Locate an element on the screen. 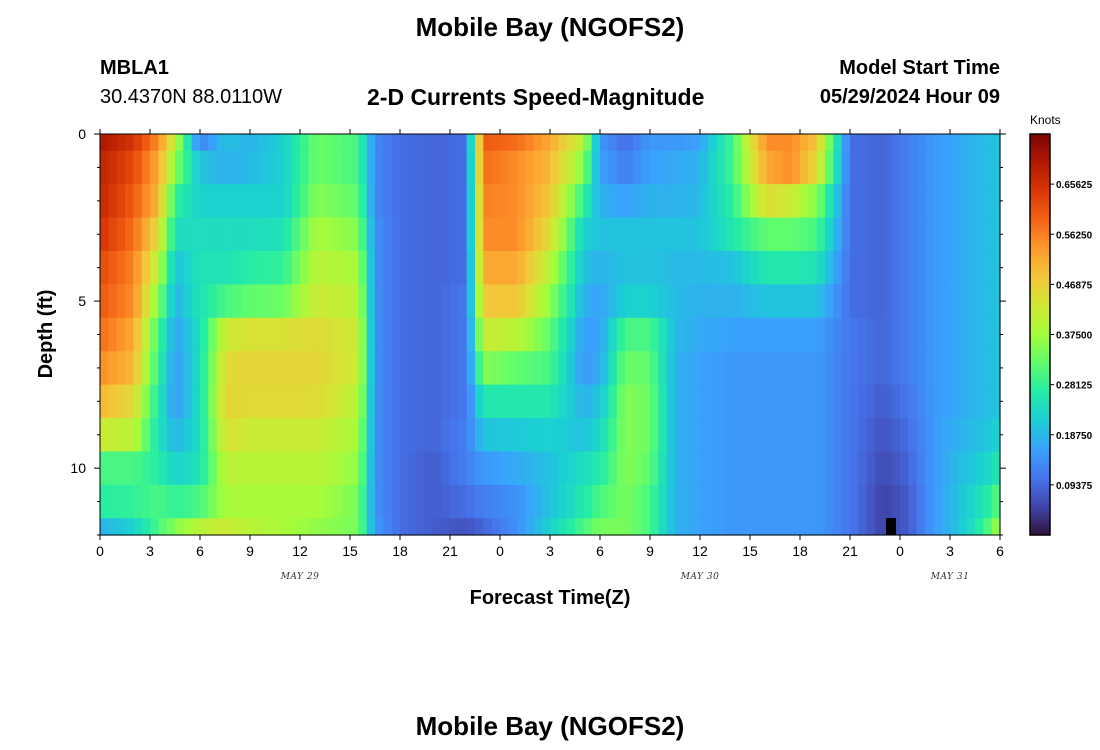 The image size is (1100, 750). x-tick-label: 9 is located at coordinates (250, 551).